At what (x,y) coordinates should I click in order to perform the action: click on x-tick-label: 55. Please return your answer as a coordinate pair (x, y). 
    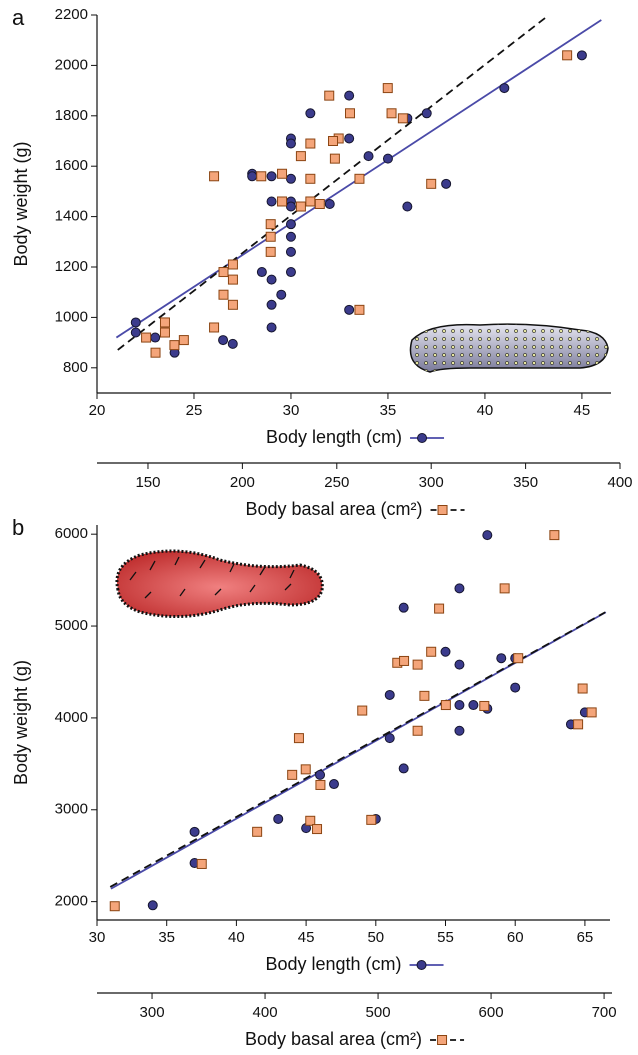
    Looking at the image, I should click on (445, 937).